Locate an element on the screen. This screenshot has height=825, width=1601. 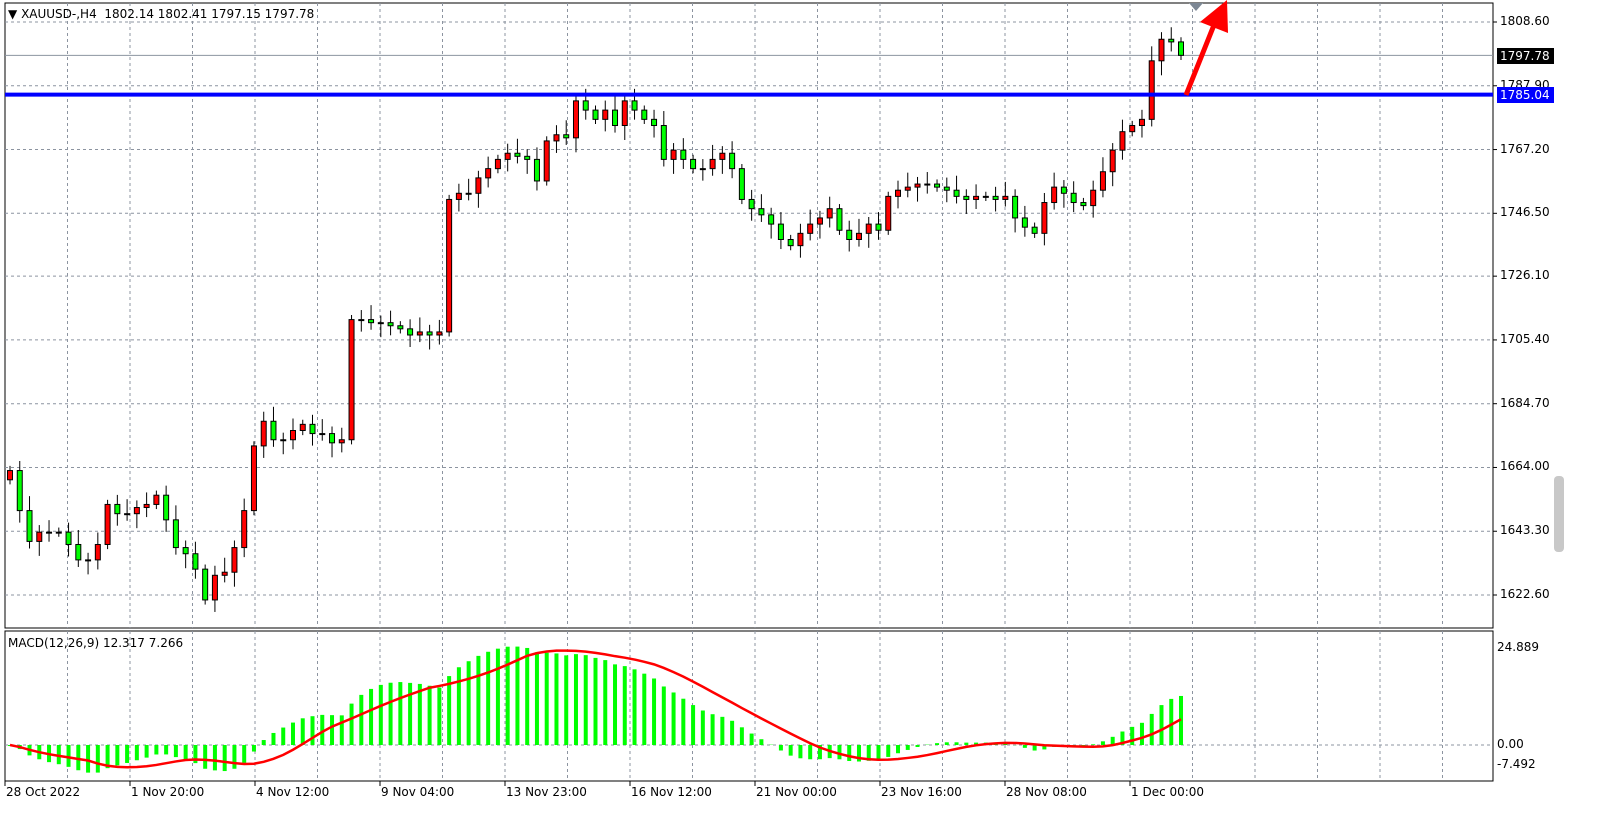
price-label: 1664.00 is located at coordinates (1525, 466).